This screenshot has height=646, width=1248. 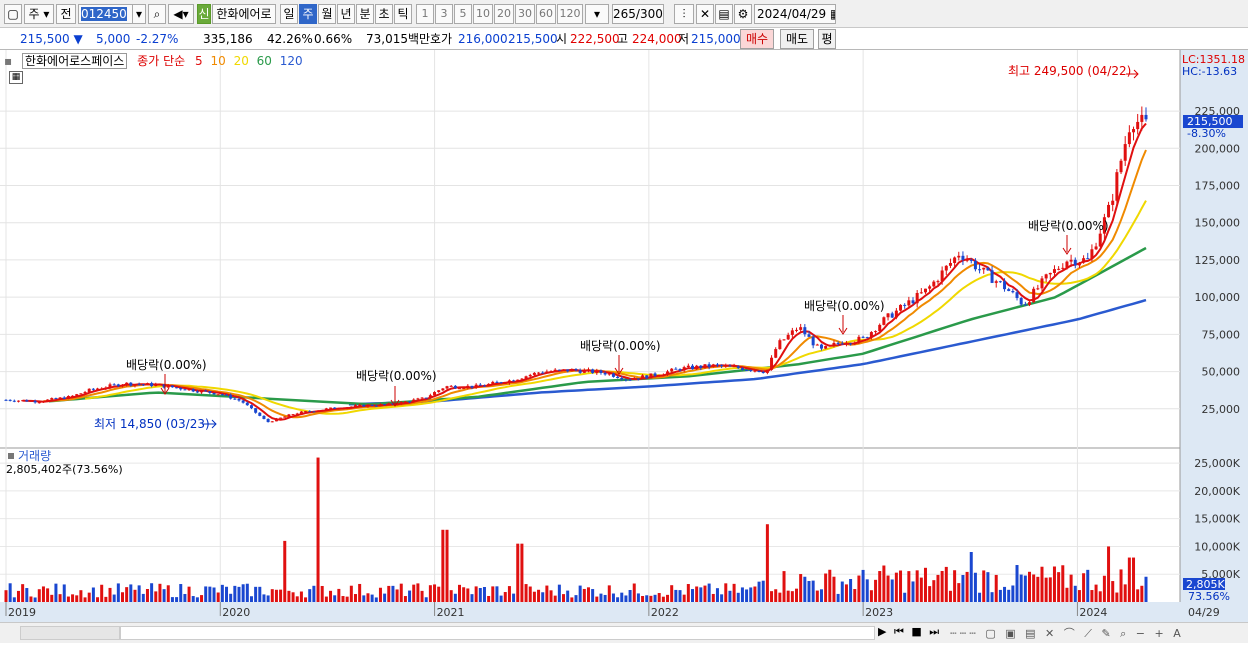 What do you see at coordinates (497, 633) in the screenshot?
I see `scroll-thumb` at bounding box center [497, 633].